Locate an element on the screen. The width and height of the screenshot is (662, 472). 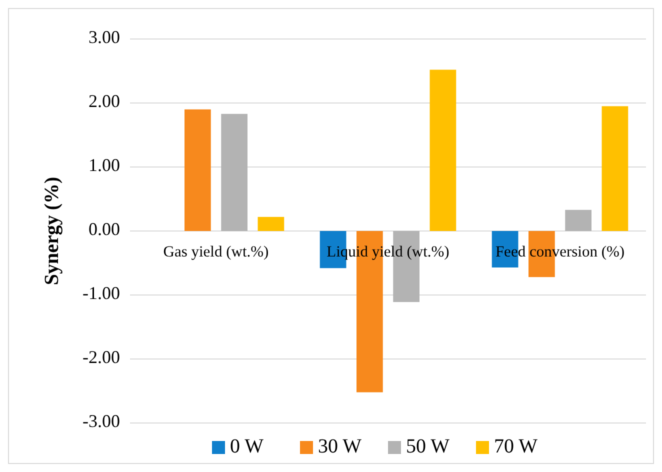
y-tick-label: -3.00 is located at coordinates (101, 421).